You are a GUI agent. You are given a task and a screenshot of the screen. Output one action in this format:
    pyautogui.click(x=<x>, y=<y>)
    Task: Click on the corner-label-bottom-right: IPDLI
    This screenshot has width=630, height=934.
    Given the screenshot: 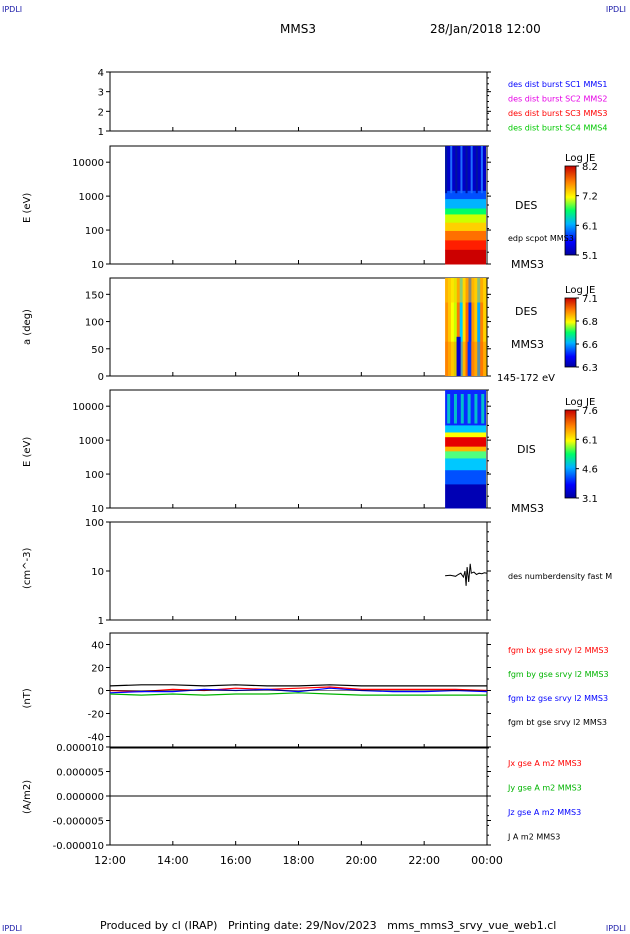 What is the action you would take?
    pyautogui.click(x=615, y=928)
    